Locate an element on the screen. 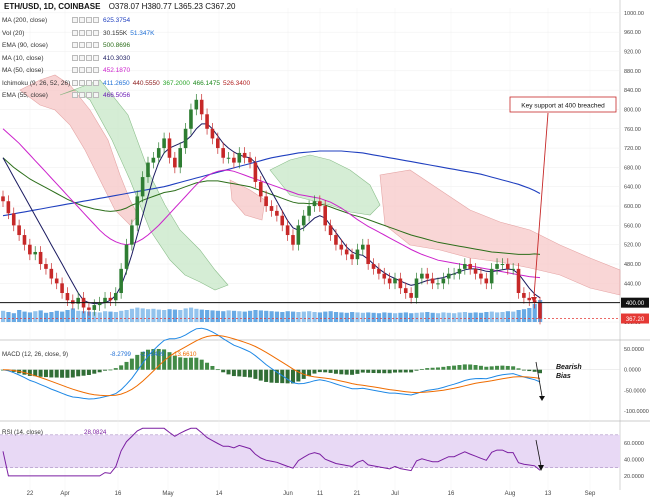 The width and height of the screenshot is (650, 500). legend-row: MA (200, close) 625.3754 is located at coordinates (66, 20).